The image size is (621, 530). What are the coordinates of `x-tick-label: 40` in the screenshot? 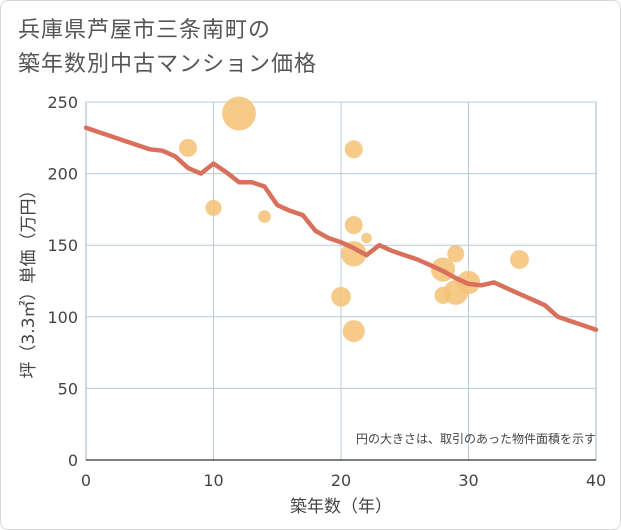 It's located at (596, 480).